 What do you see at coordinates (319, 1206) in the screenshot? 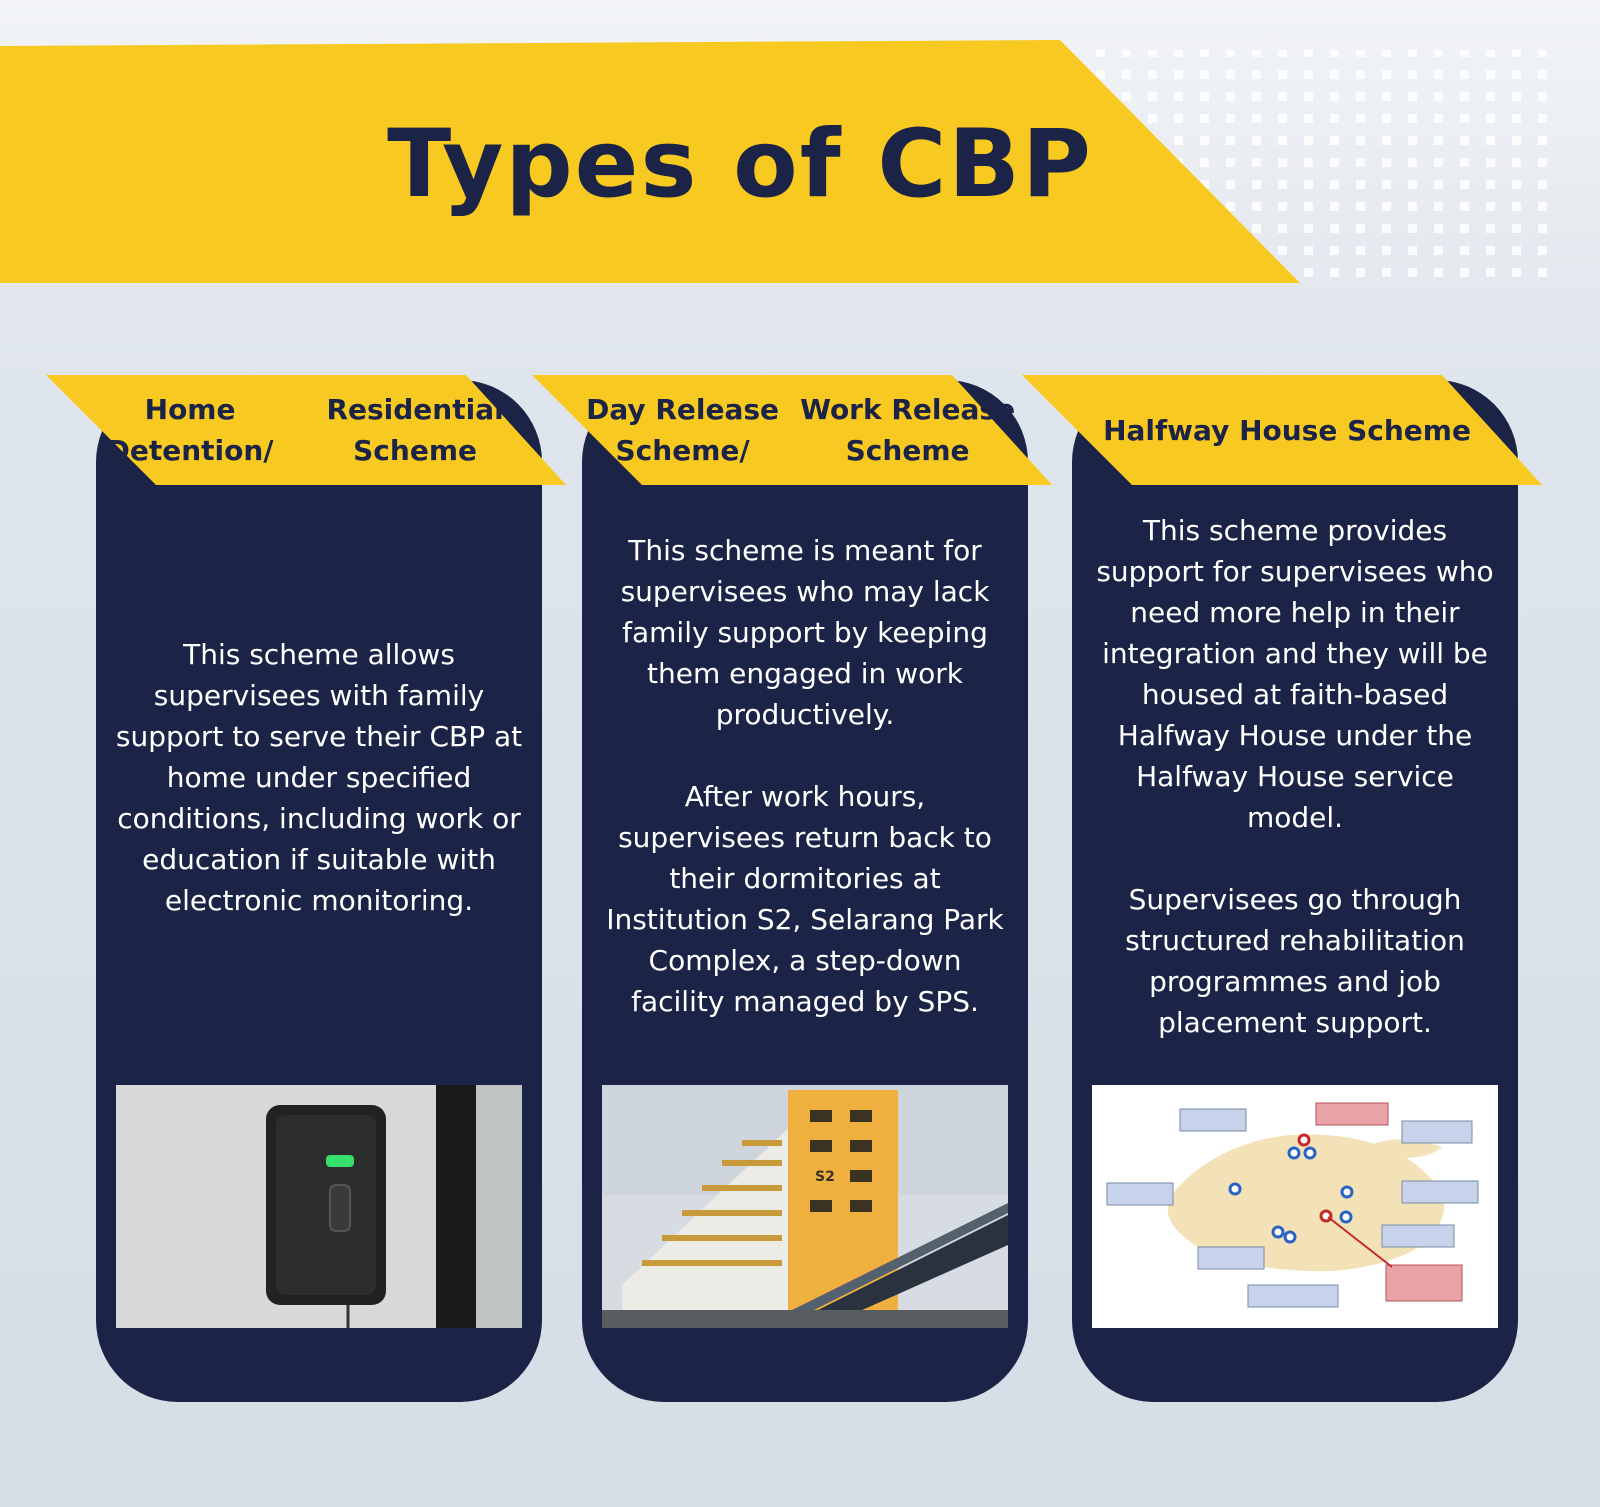
I see `electronic-monitoring-device-photo` at bounding box center [319, 1206].